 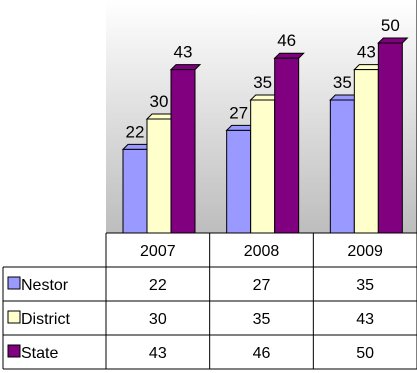 What do you see at coordinates (365, 353) in the screenshot?
I see `table-cell-state-2009: 50` at bounding box center [365, 353].